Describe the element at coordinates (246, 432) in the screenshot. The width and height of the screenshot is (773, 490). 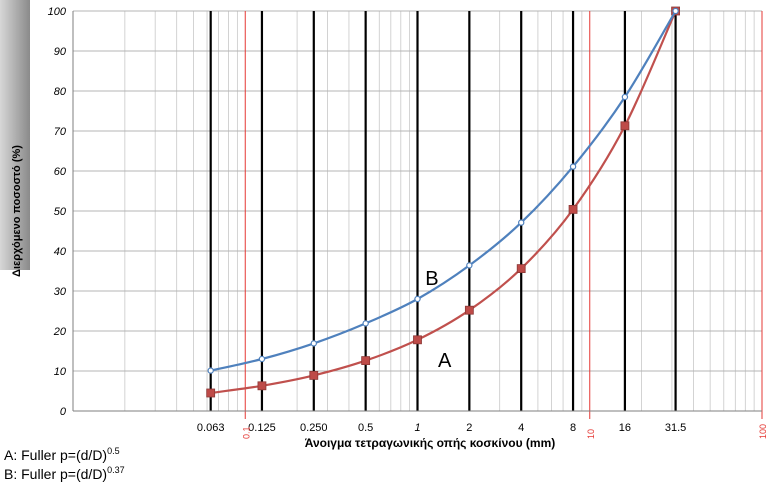
I see `decade-tick-label: 0.1` at that location.